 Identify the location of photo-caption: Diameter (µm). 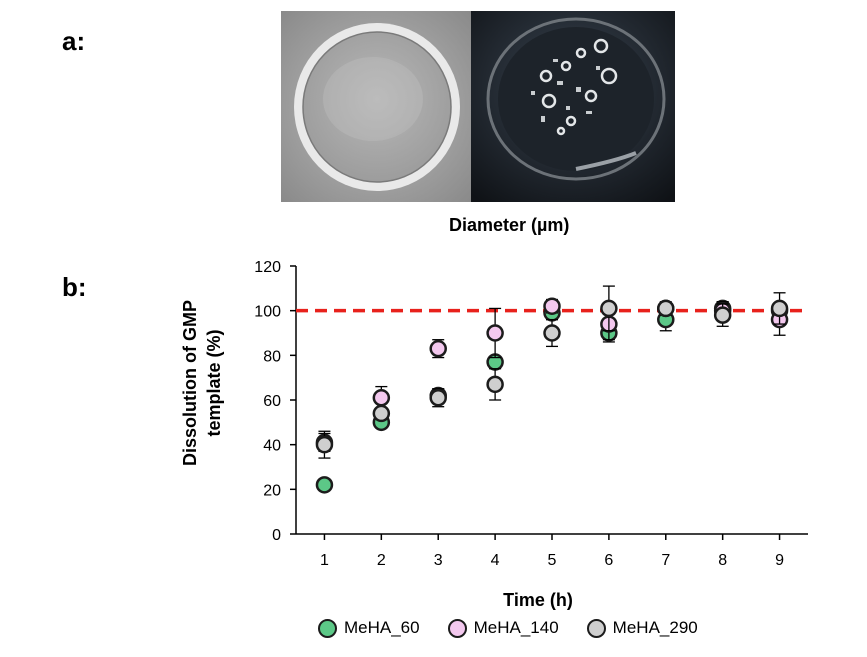
(509, 225).